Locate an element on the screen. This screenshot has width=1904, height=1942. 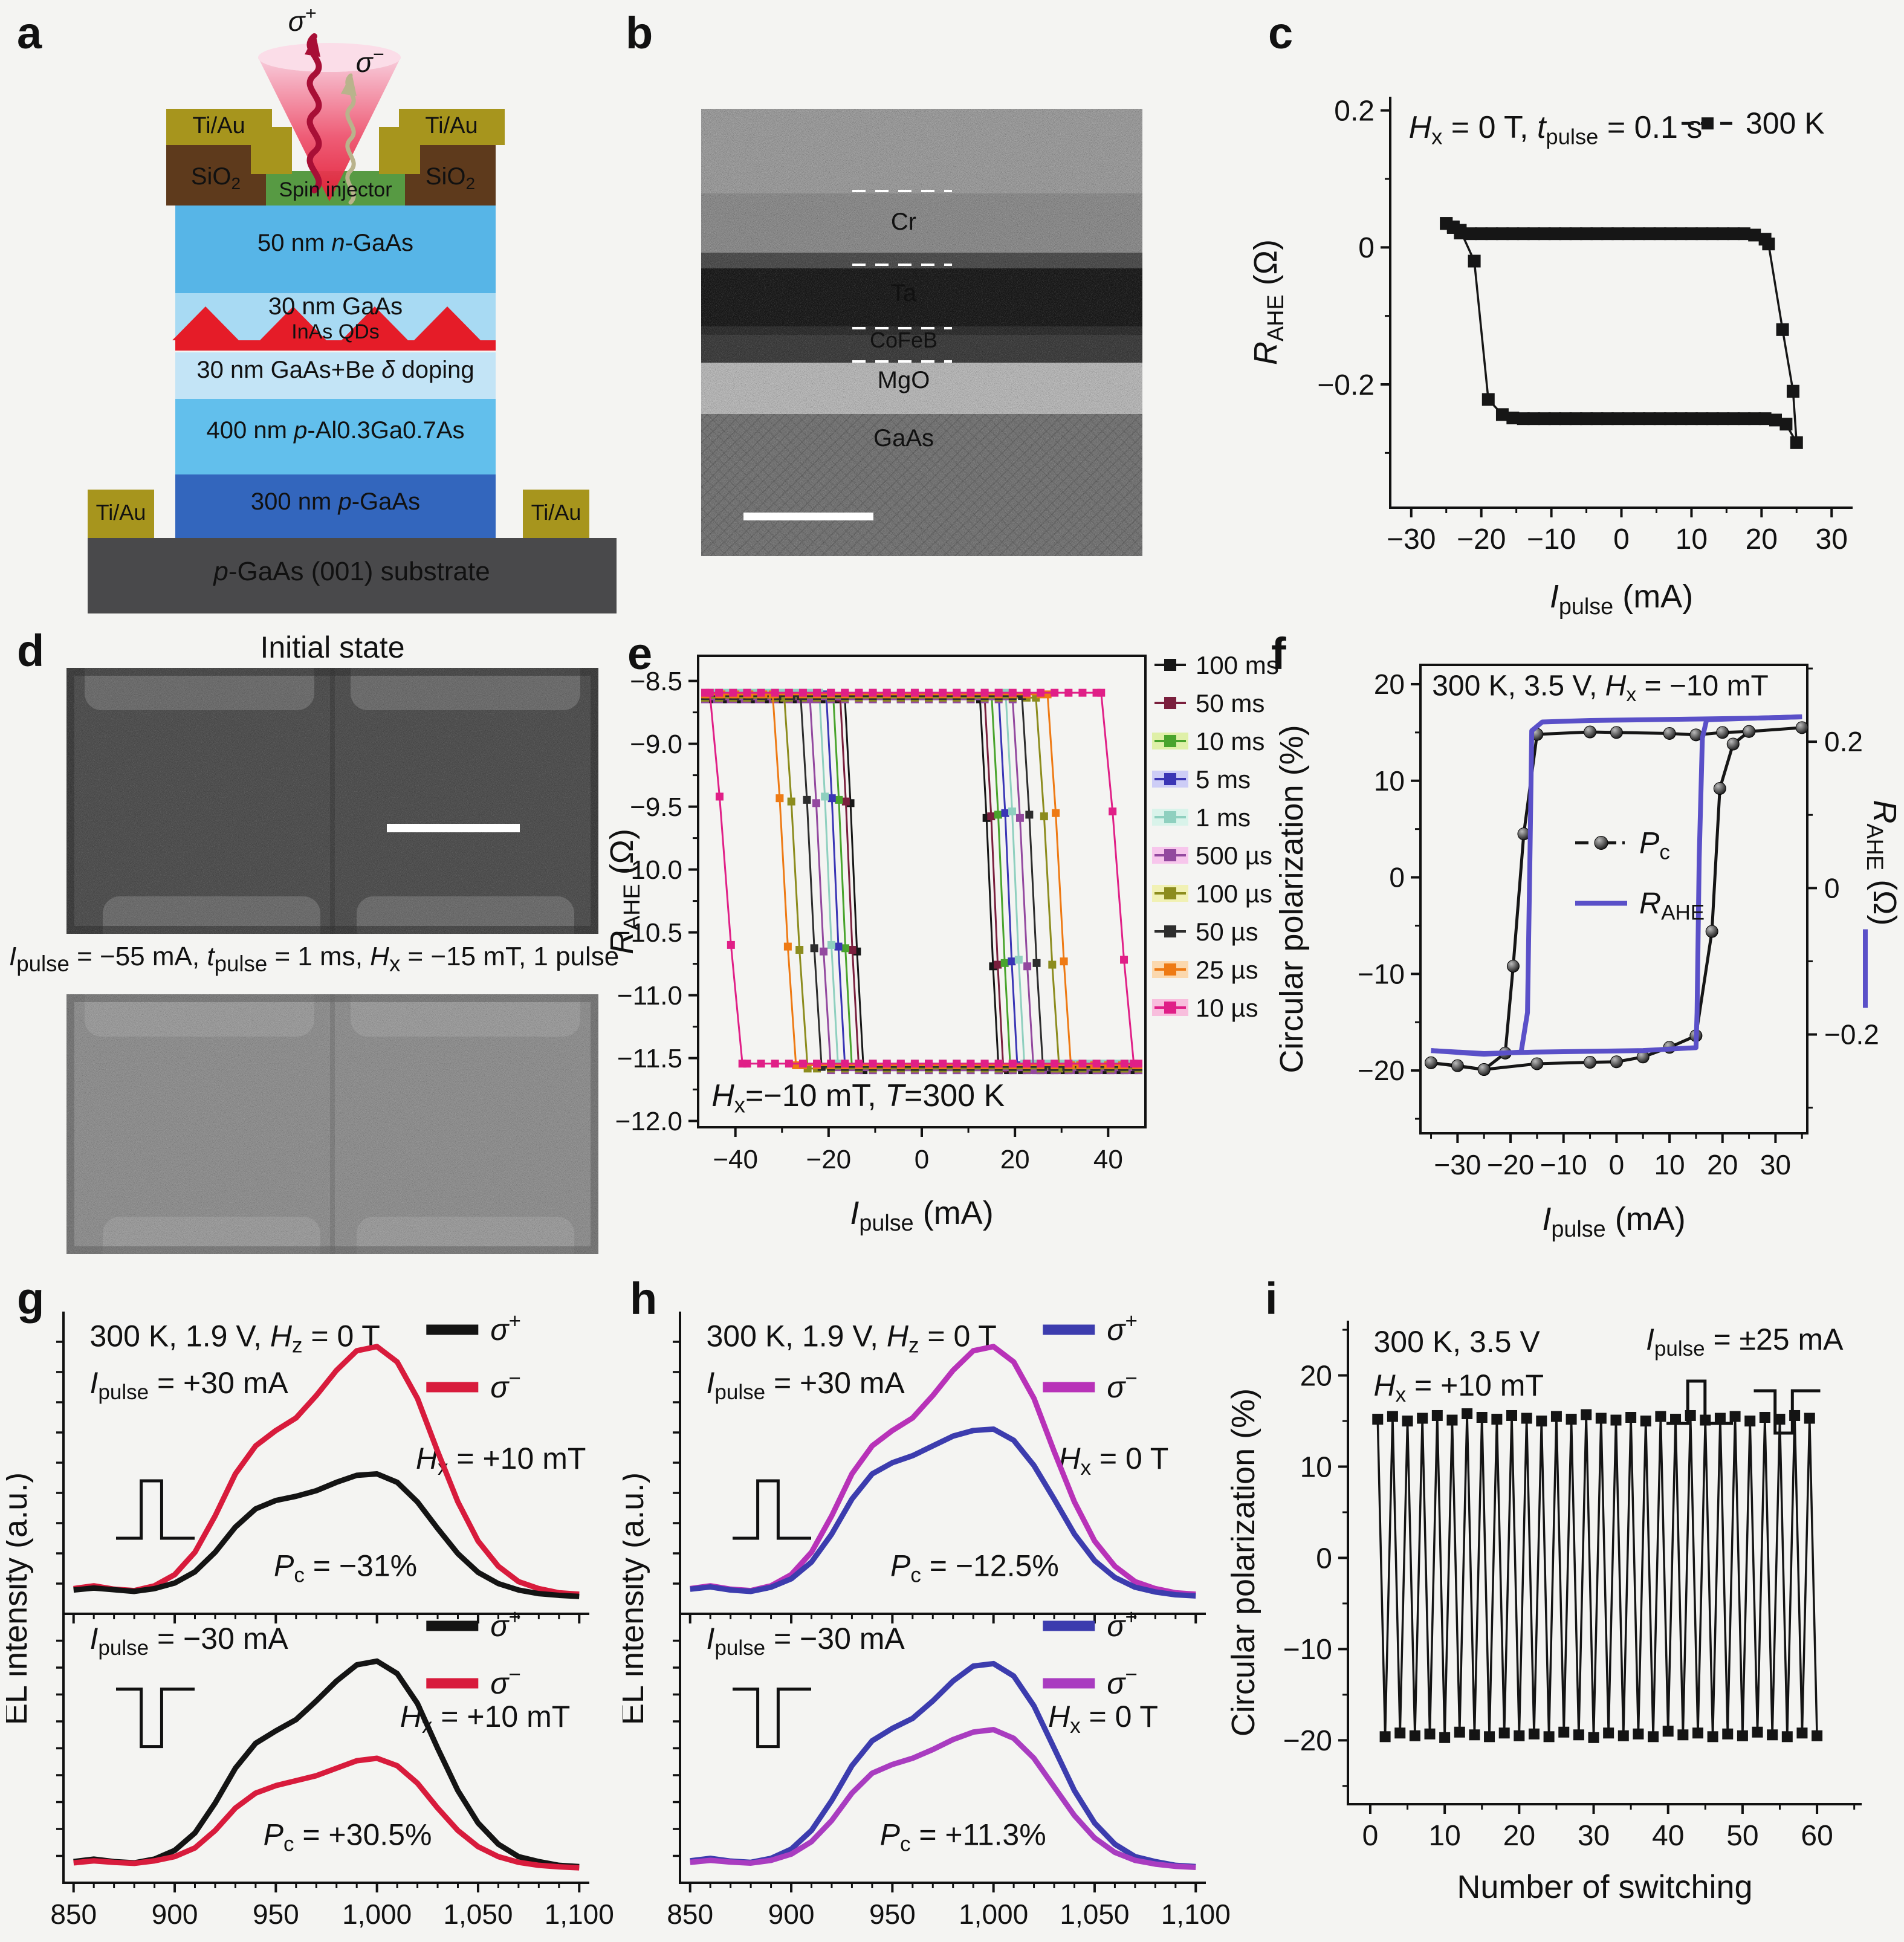
el-intensity-axis-label: EL intensity (a.u.) is located at coordinates (20, 1598).